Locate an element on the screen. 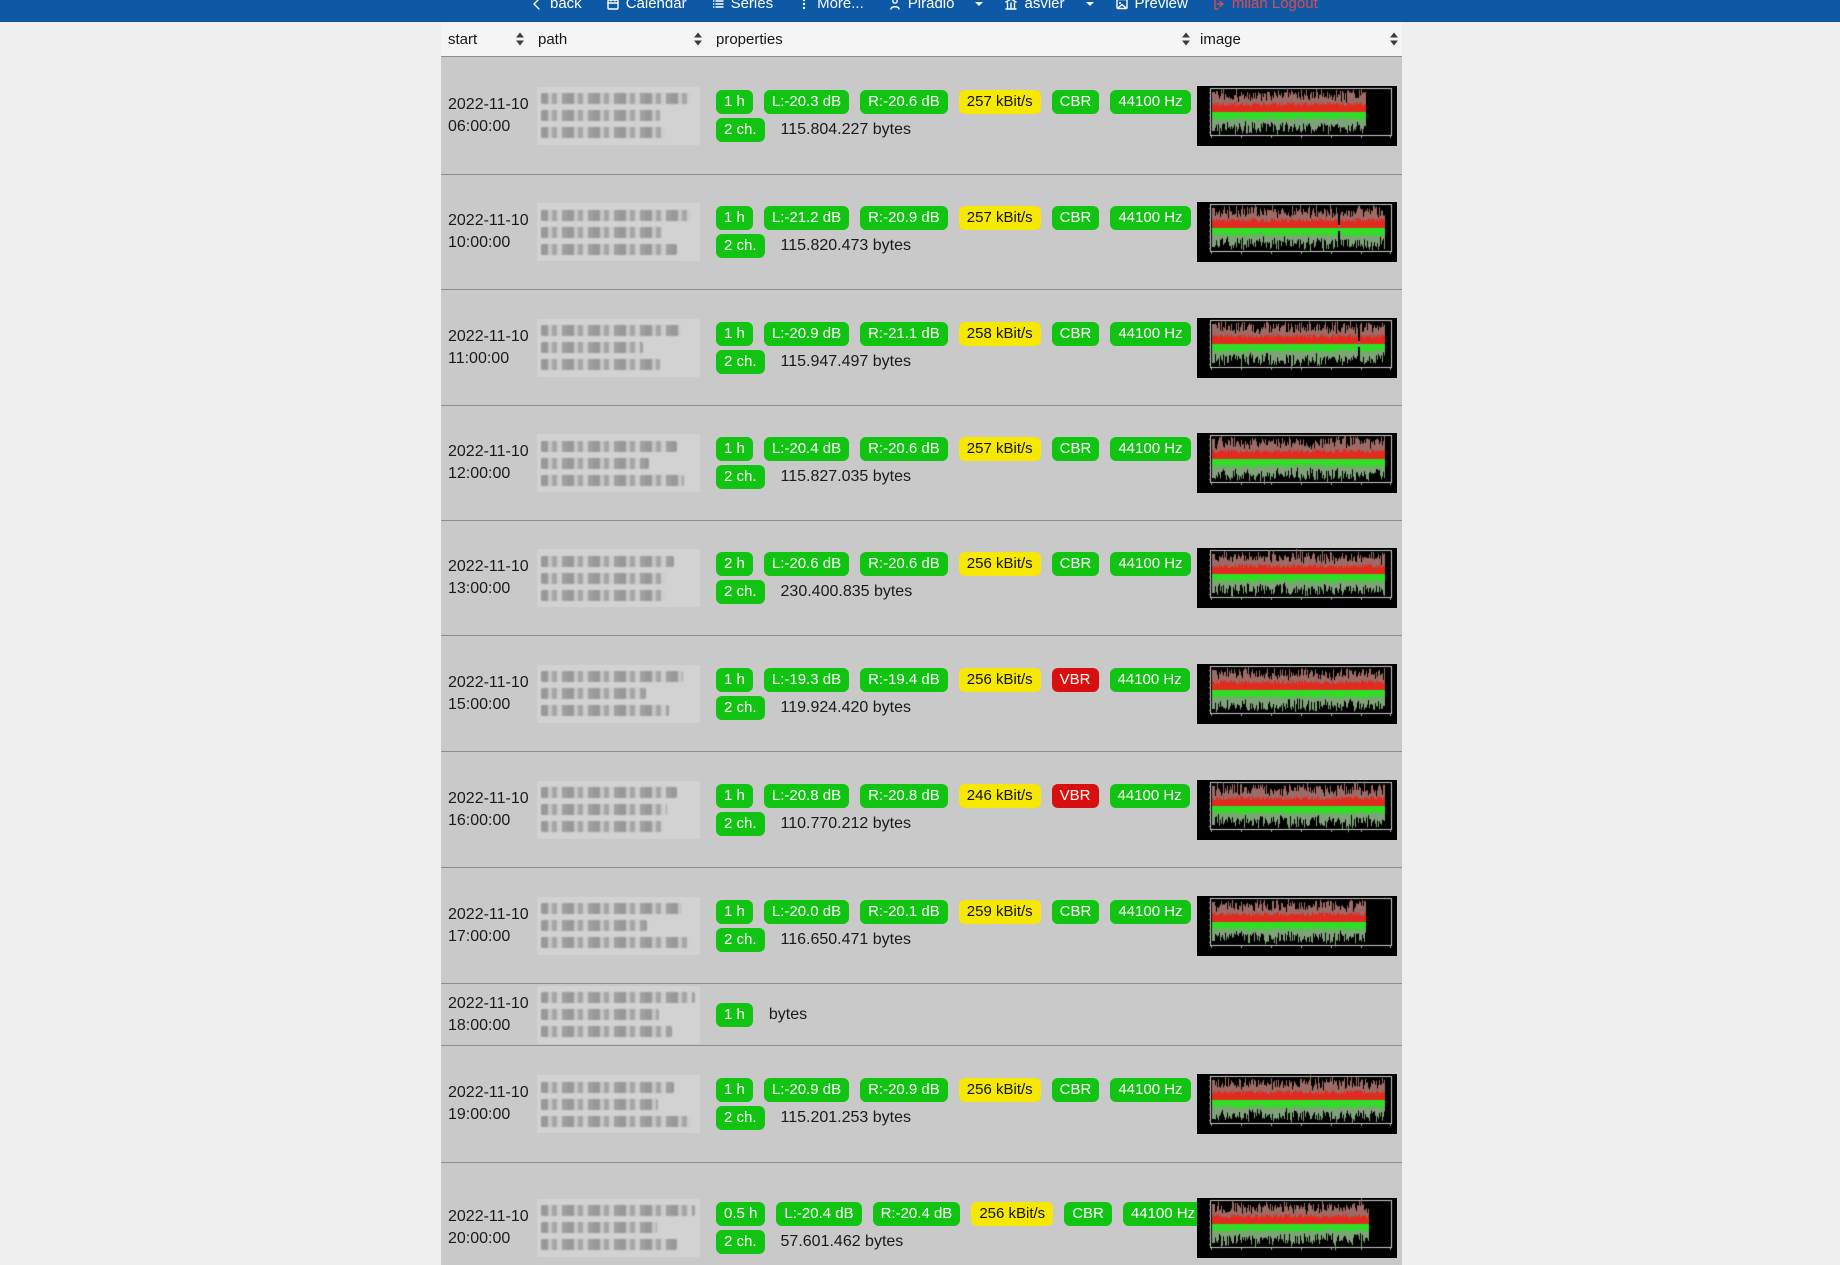 The image size is (1840, 1265). left-level-badge: L:-20.3 dB is located at coordinates (806, 101).